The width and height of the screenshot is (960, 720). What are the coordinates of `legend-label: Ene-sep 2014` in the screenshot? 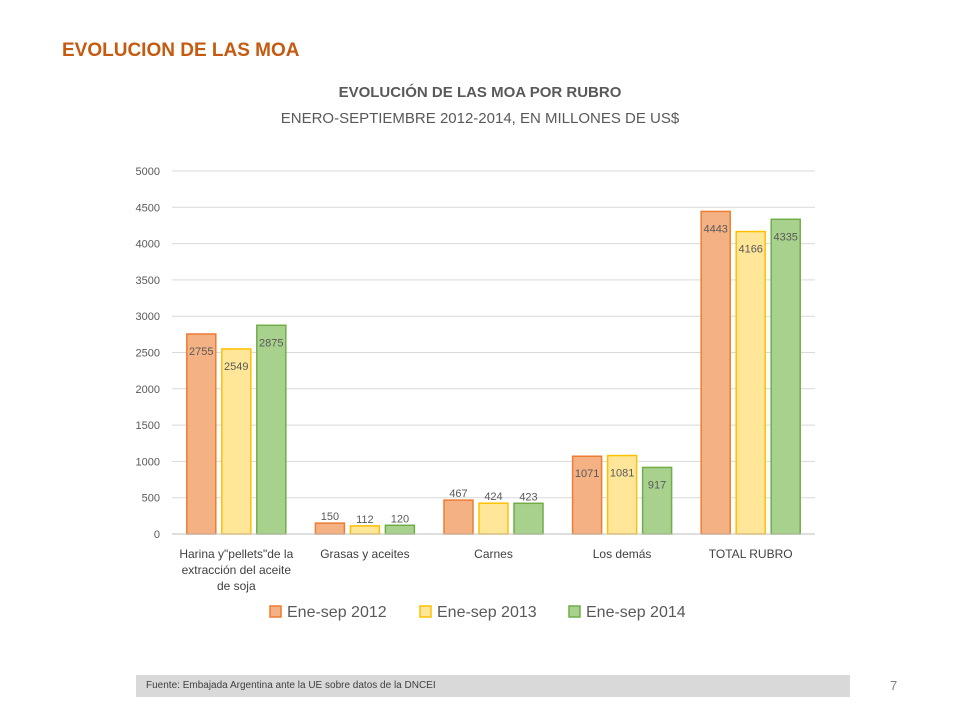 It's located at (636, 612).